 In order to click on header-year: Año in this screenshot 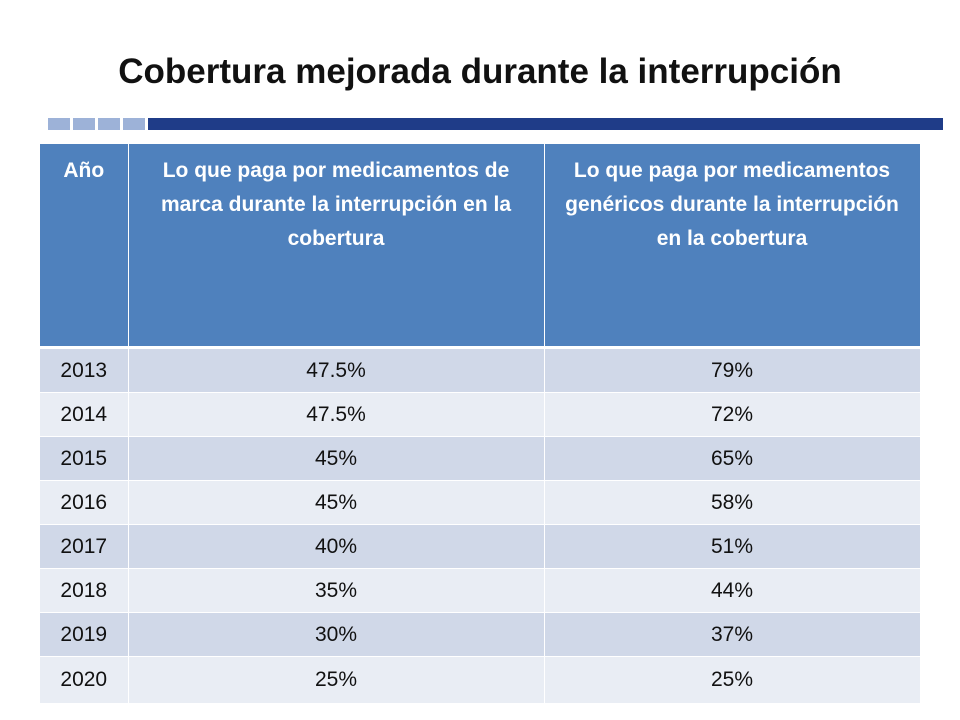, I will do `click(84, 246)`.